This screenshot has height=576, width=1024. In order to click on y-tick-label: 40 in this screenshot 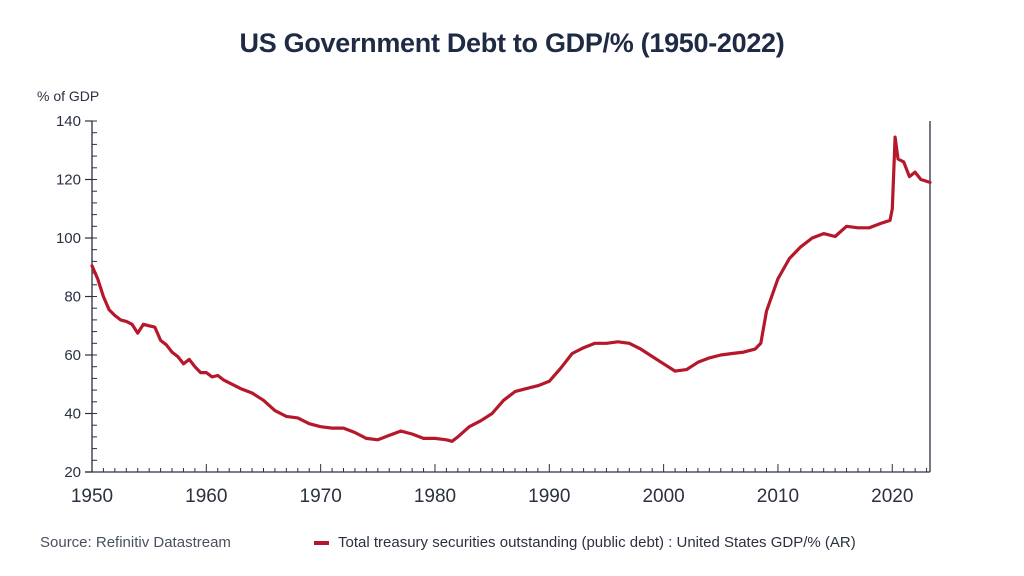, I will do `click(72, 414)`.